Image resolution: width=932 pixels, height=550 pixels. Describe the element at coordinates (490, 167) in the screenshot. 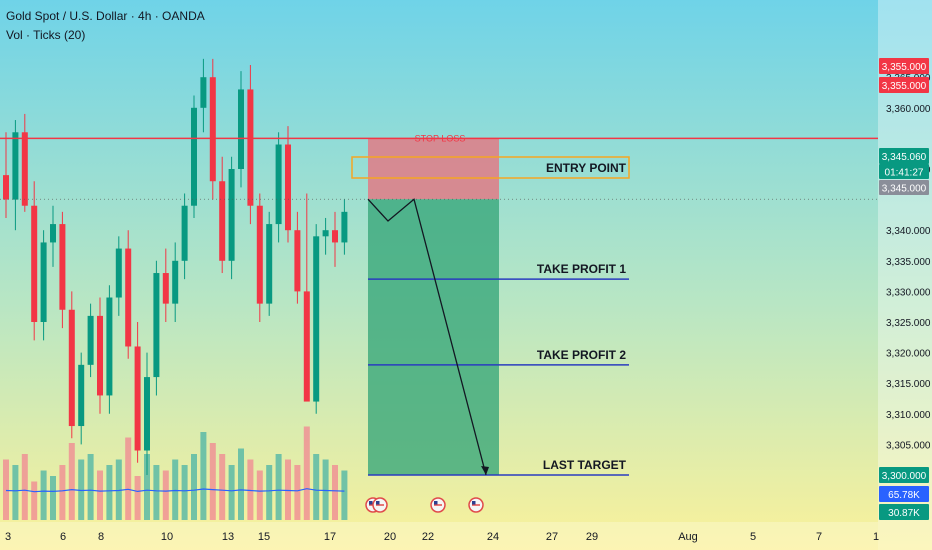

I see `entry-point-box` at that location.